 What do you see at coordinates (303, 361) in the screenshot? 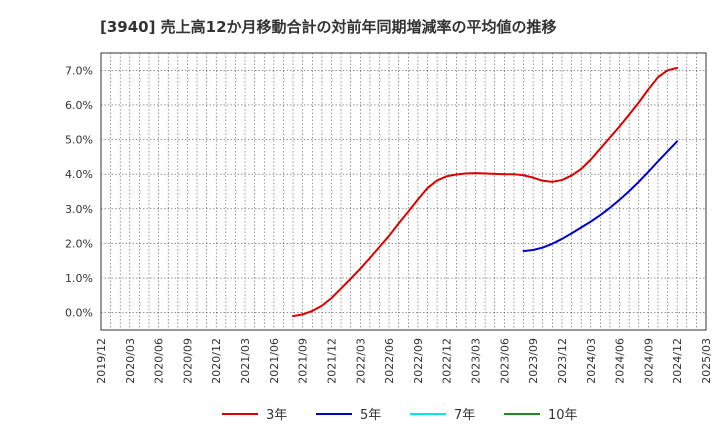
I see `x-tick-label: 2021/09` at bounding box center [303, 361].